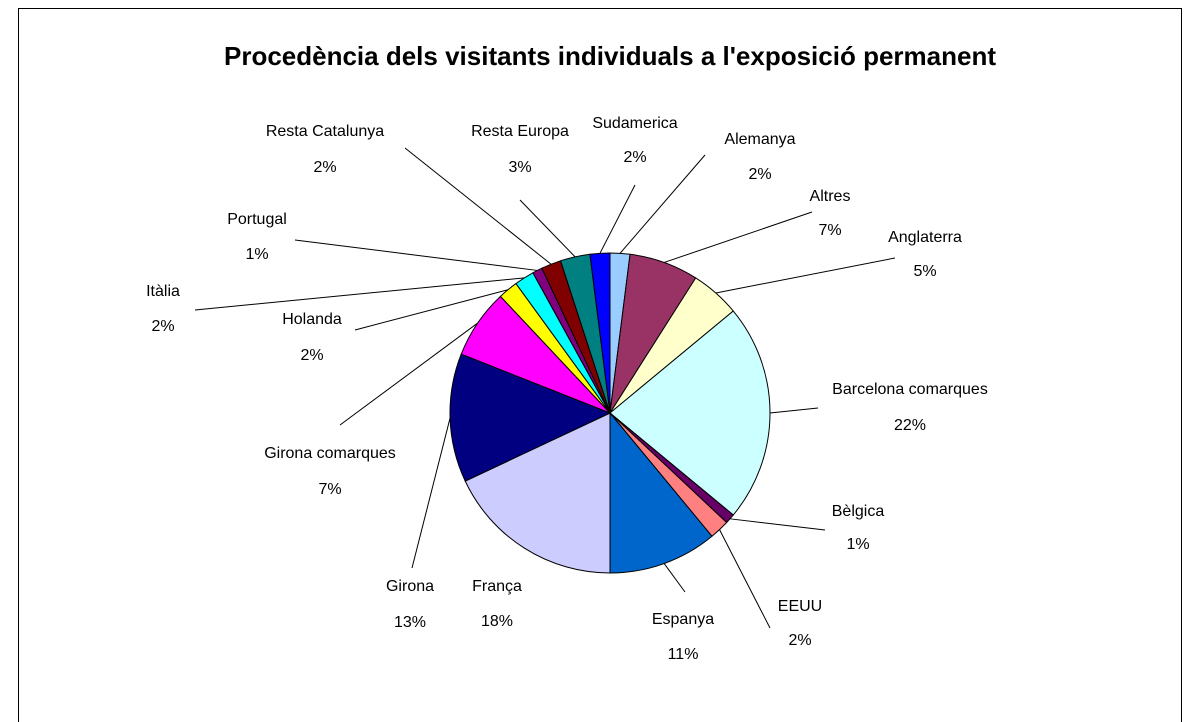 The height and width of the screenshot is (722, 1200). I want to click on slice-label: Resta Europa, so click(520, 131).